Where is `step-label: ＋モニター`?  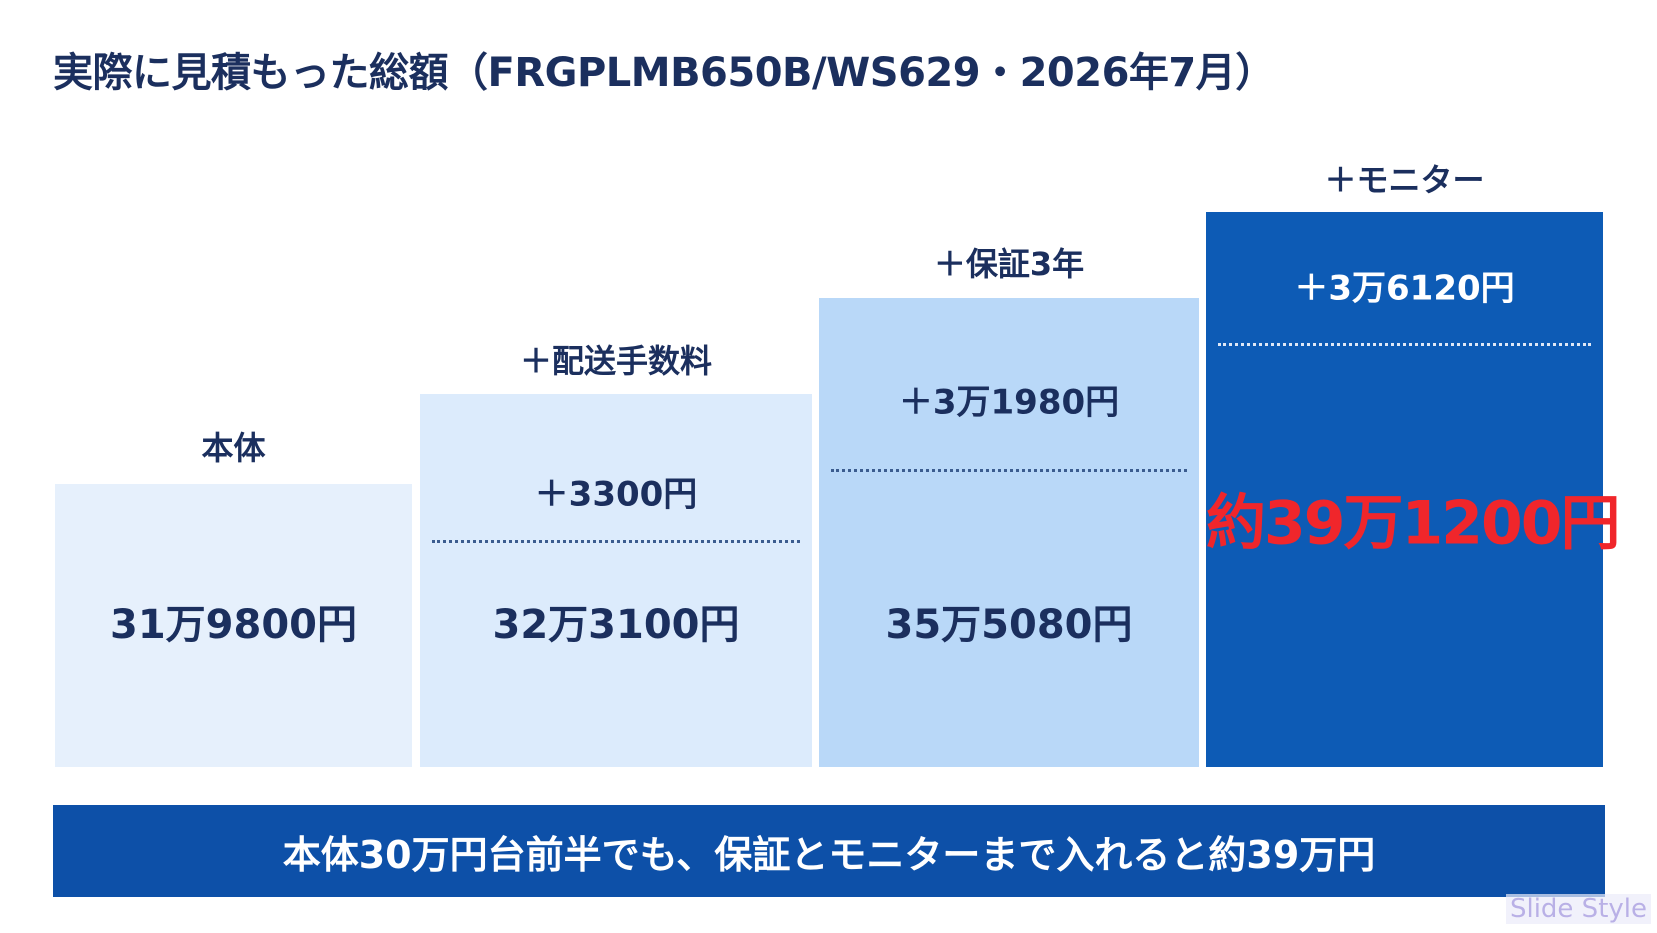 step-label: ＋モニター is located at coordinates (1404, 180).